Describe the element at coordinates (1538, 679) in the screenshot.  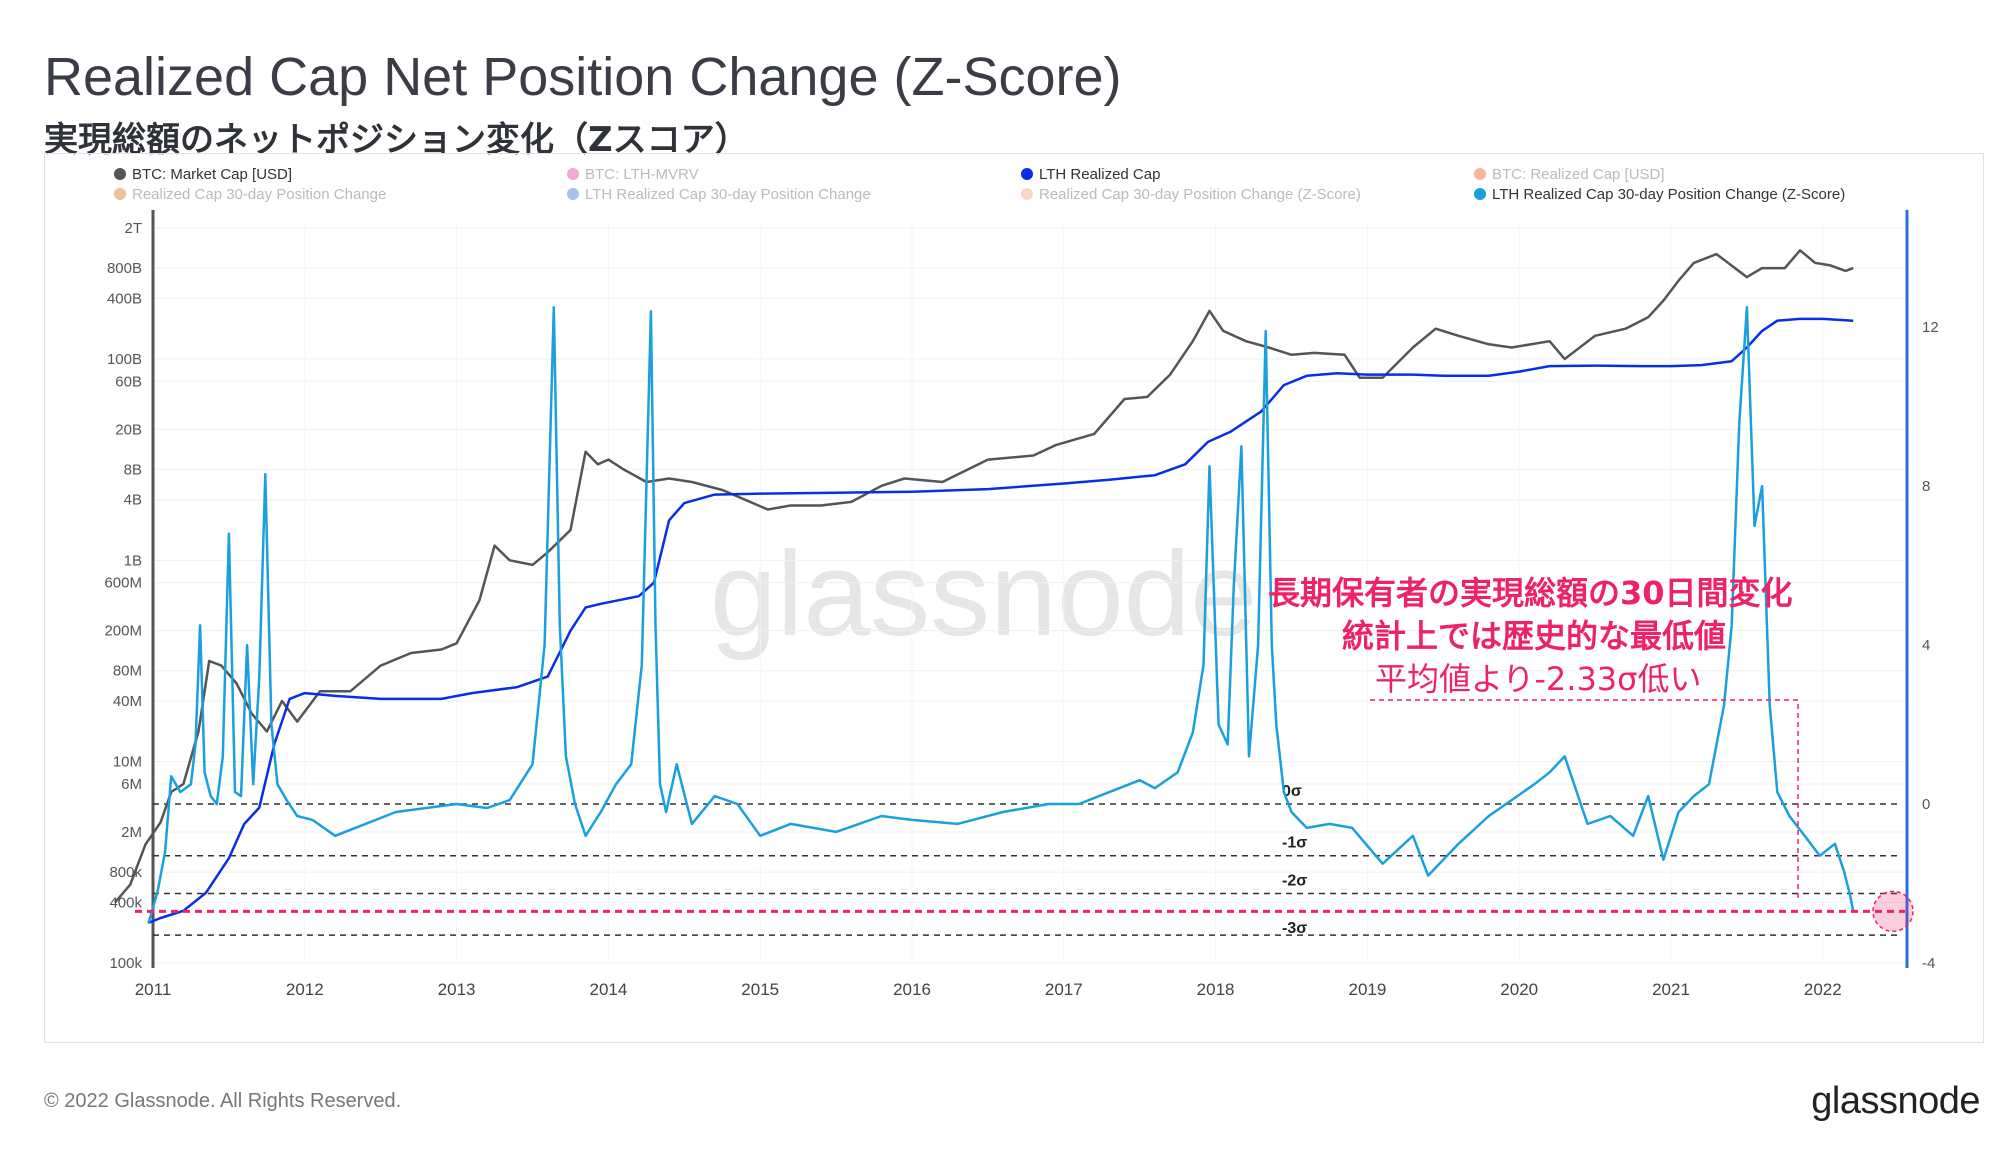
I see `annotation-line-3: 平均値より-2.33σ低い` at that location.